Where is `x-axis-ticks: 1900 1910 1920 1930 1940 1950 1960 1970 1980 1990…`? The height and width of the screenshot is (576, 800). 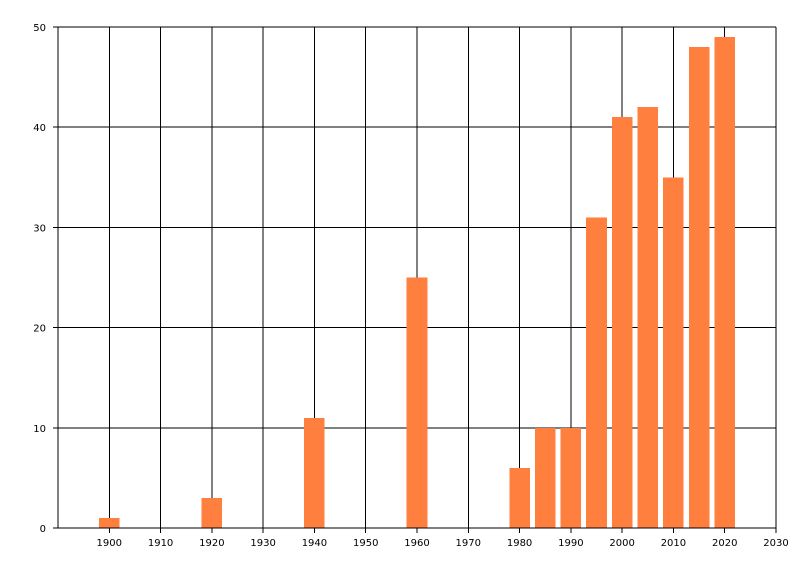
x-axis-ticks: 1900 1910 1920 1930 1940 1950 1960 1970 1980 1990… is located at coordinates (443, 538).